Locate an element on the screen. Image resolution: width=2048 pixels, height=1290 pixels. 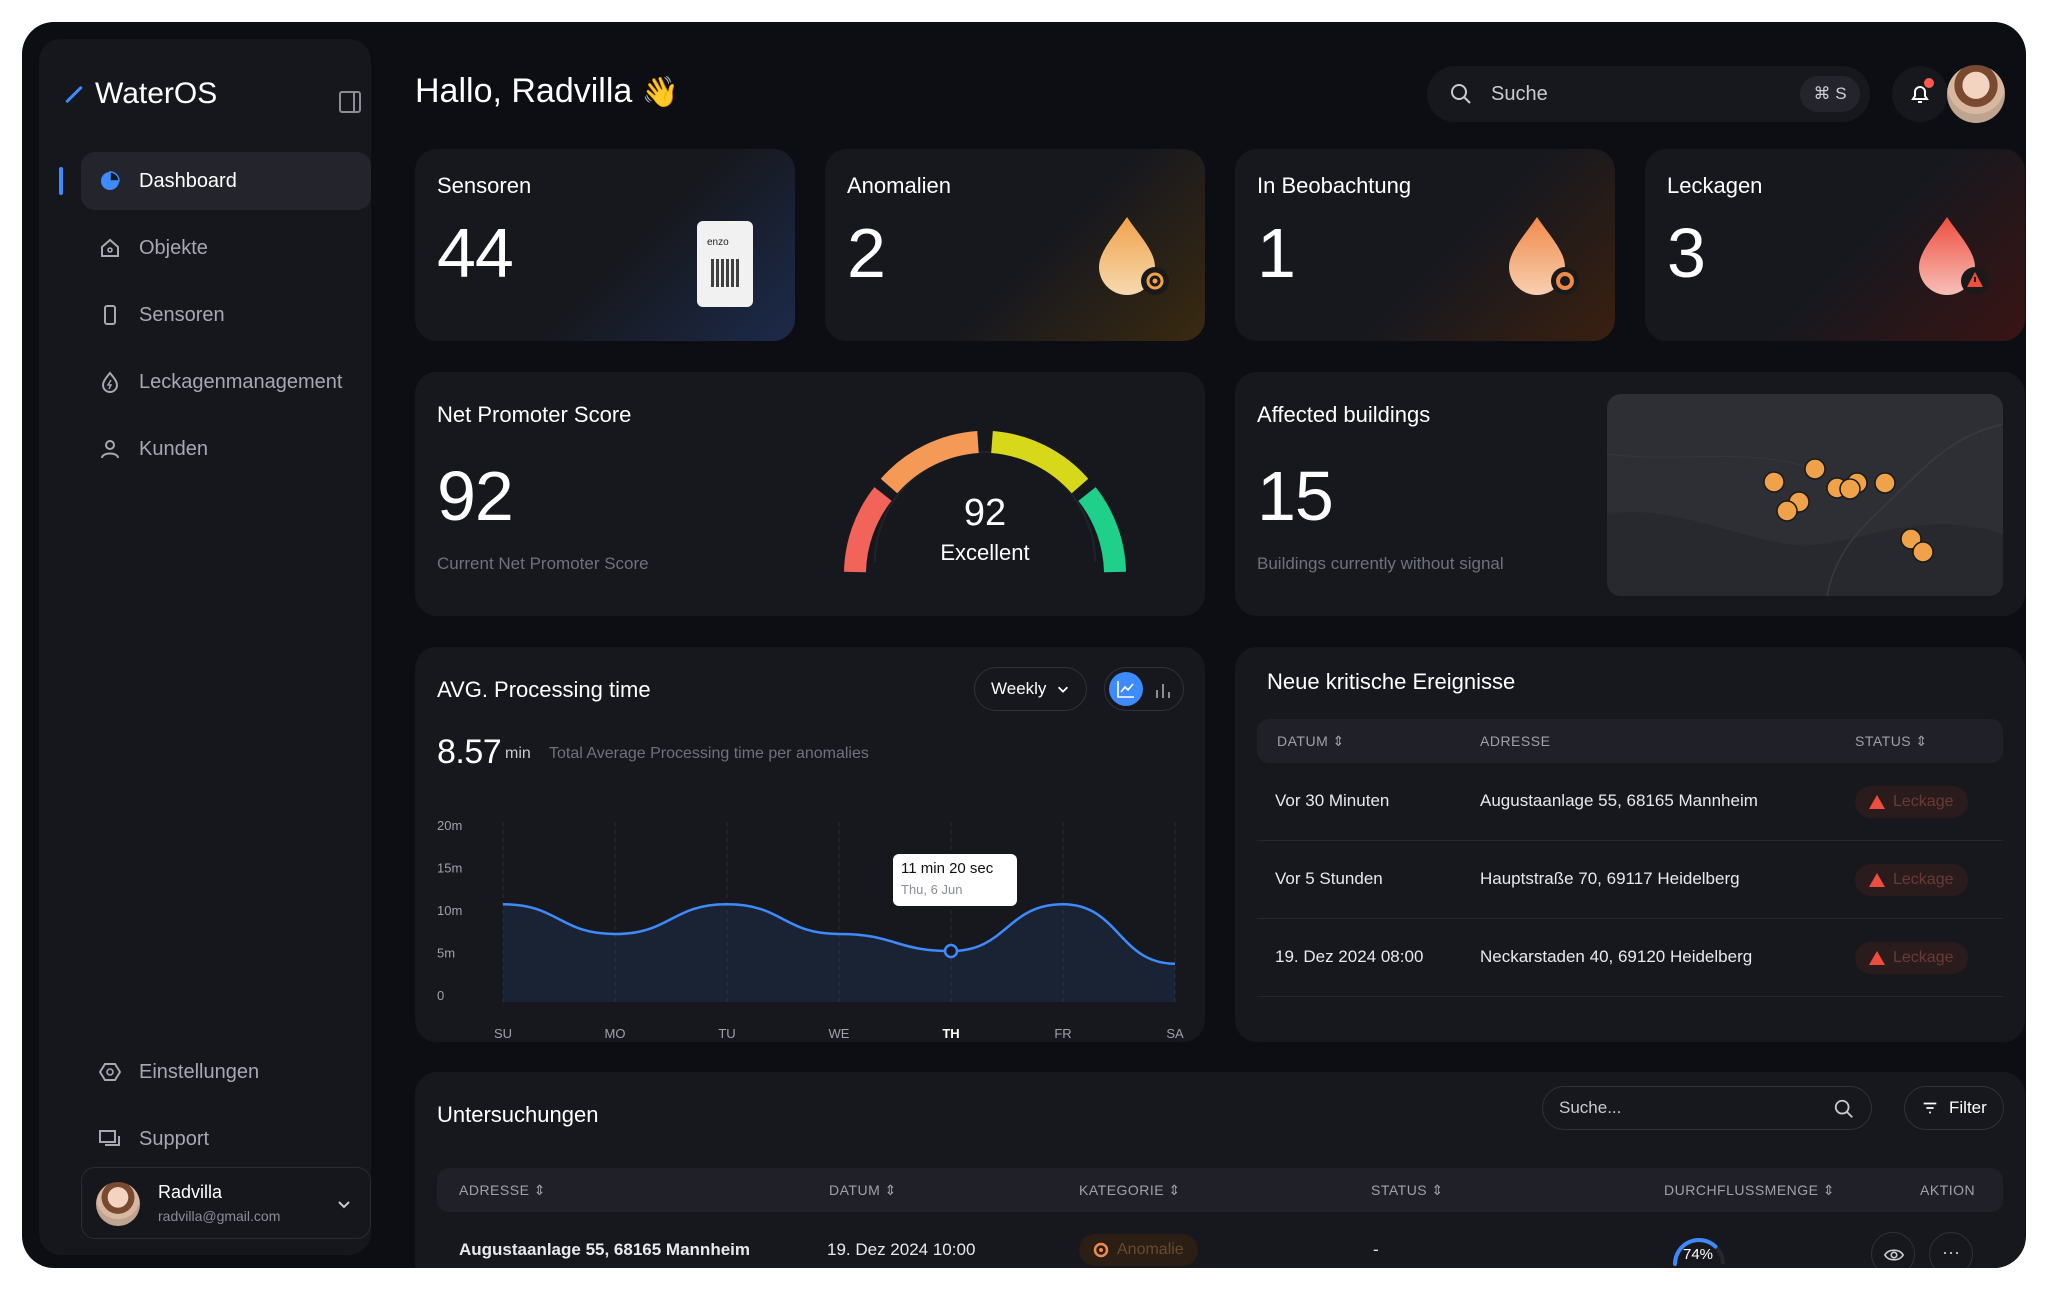
greeting-text: Hallo, Radvilla is located at coordinates (524, 91).